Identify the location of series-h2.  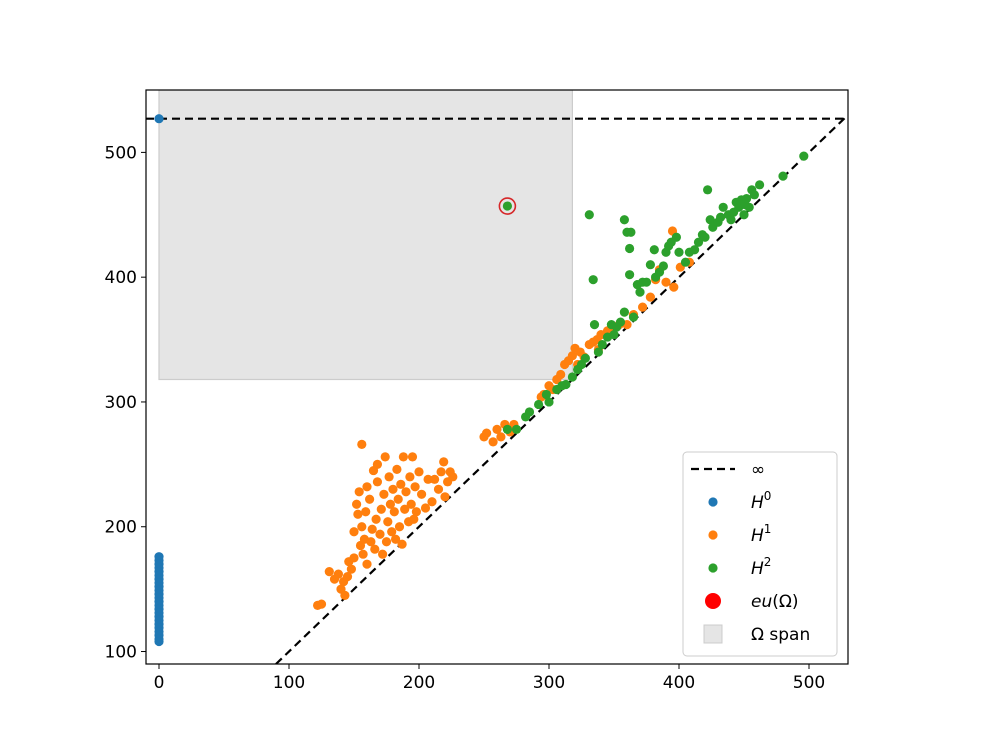
(655, 293).